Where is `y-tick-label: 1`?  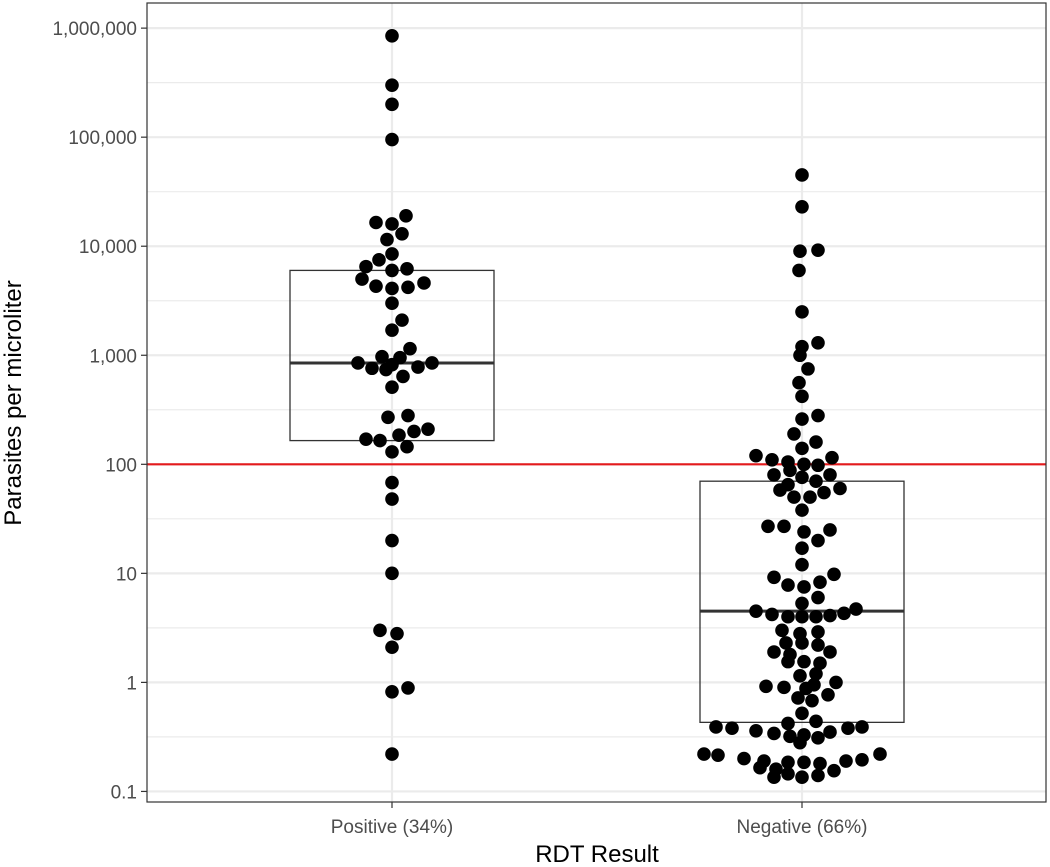 y-tick-label: 1 is located at coordinates (131, 683).